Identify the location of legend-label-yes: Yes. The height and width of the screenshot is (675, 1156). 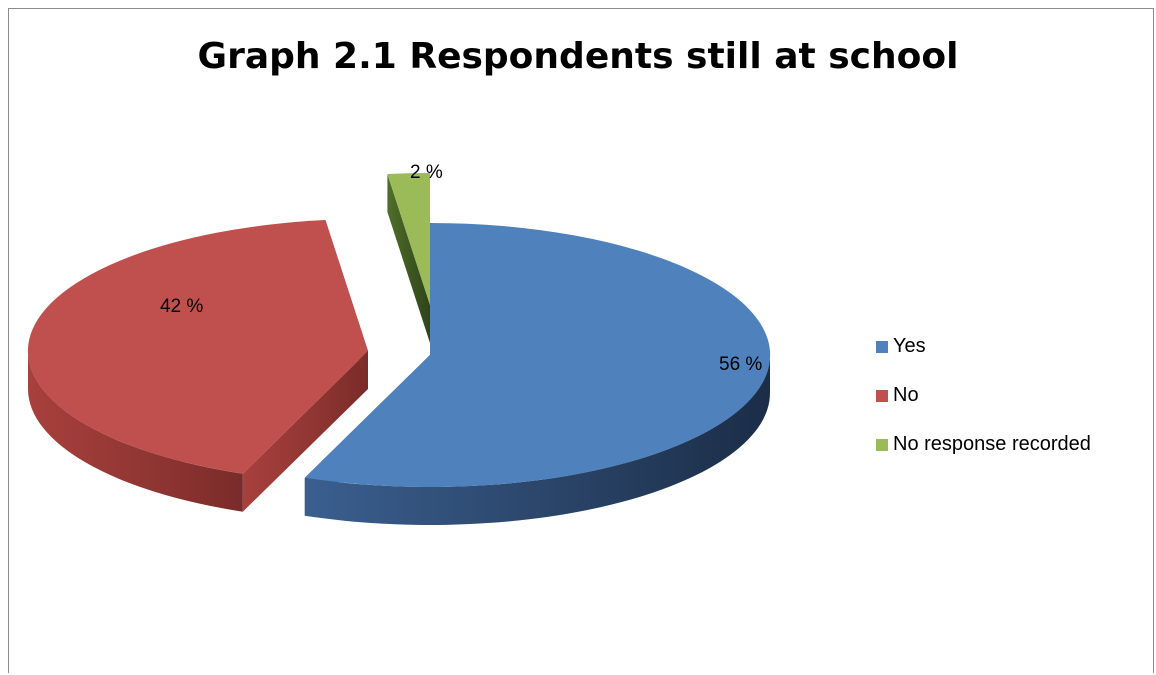
(909, 346).